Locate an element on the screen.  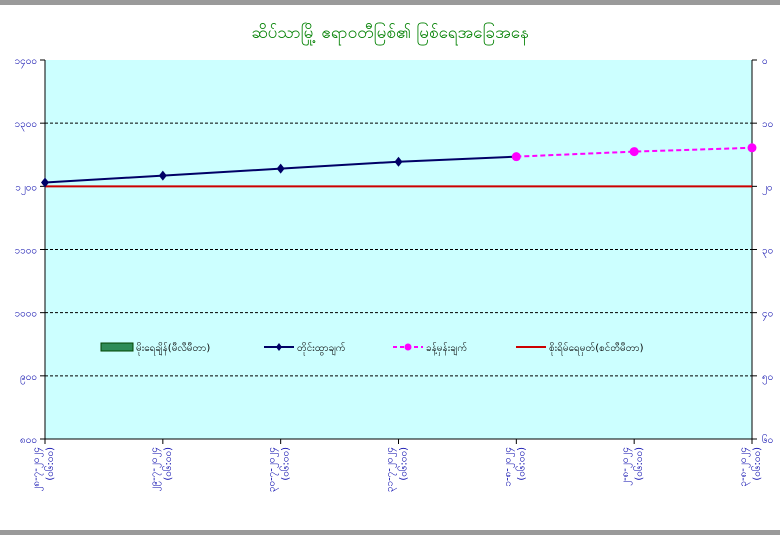
bottom-border is located at coordinates (390, 532).